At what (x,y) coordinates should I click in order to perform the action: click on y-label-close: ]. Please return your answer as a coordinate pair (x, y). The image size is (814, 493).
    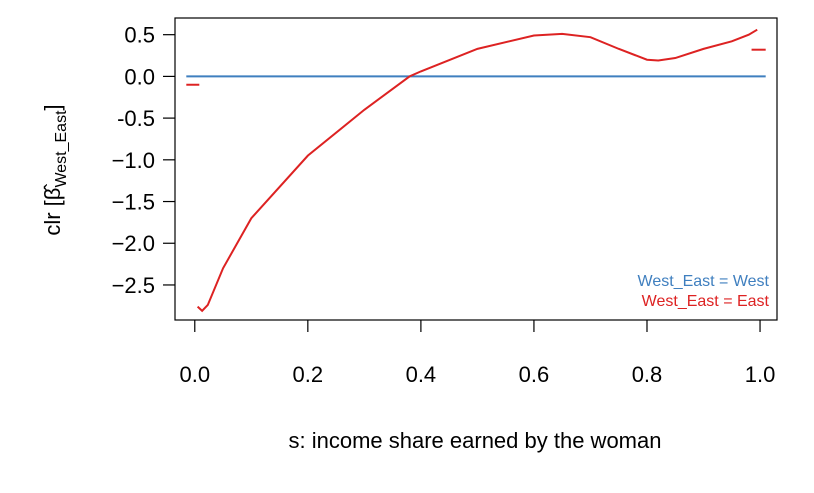
    Looking at the image, I should click on (52, 107).